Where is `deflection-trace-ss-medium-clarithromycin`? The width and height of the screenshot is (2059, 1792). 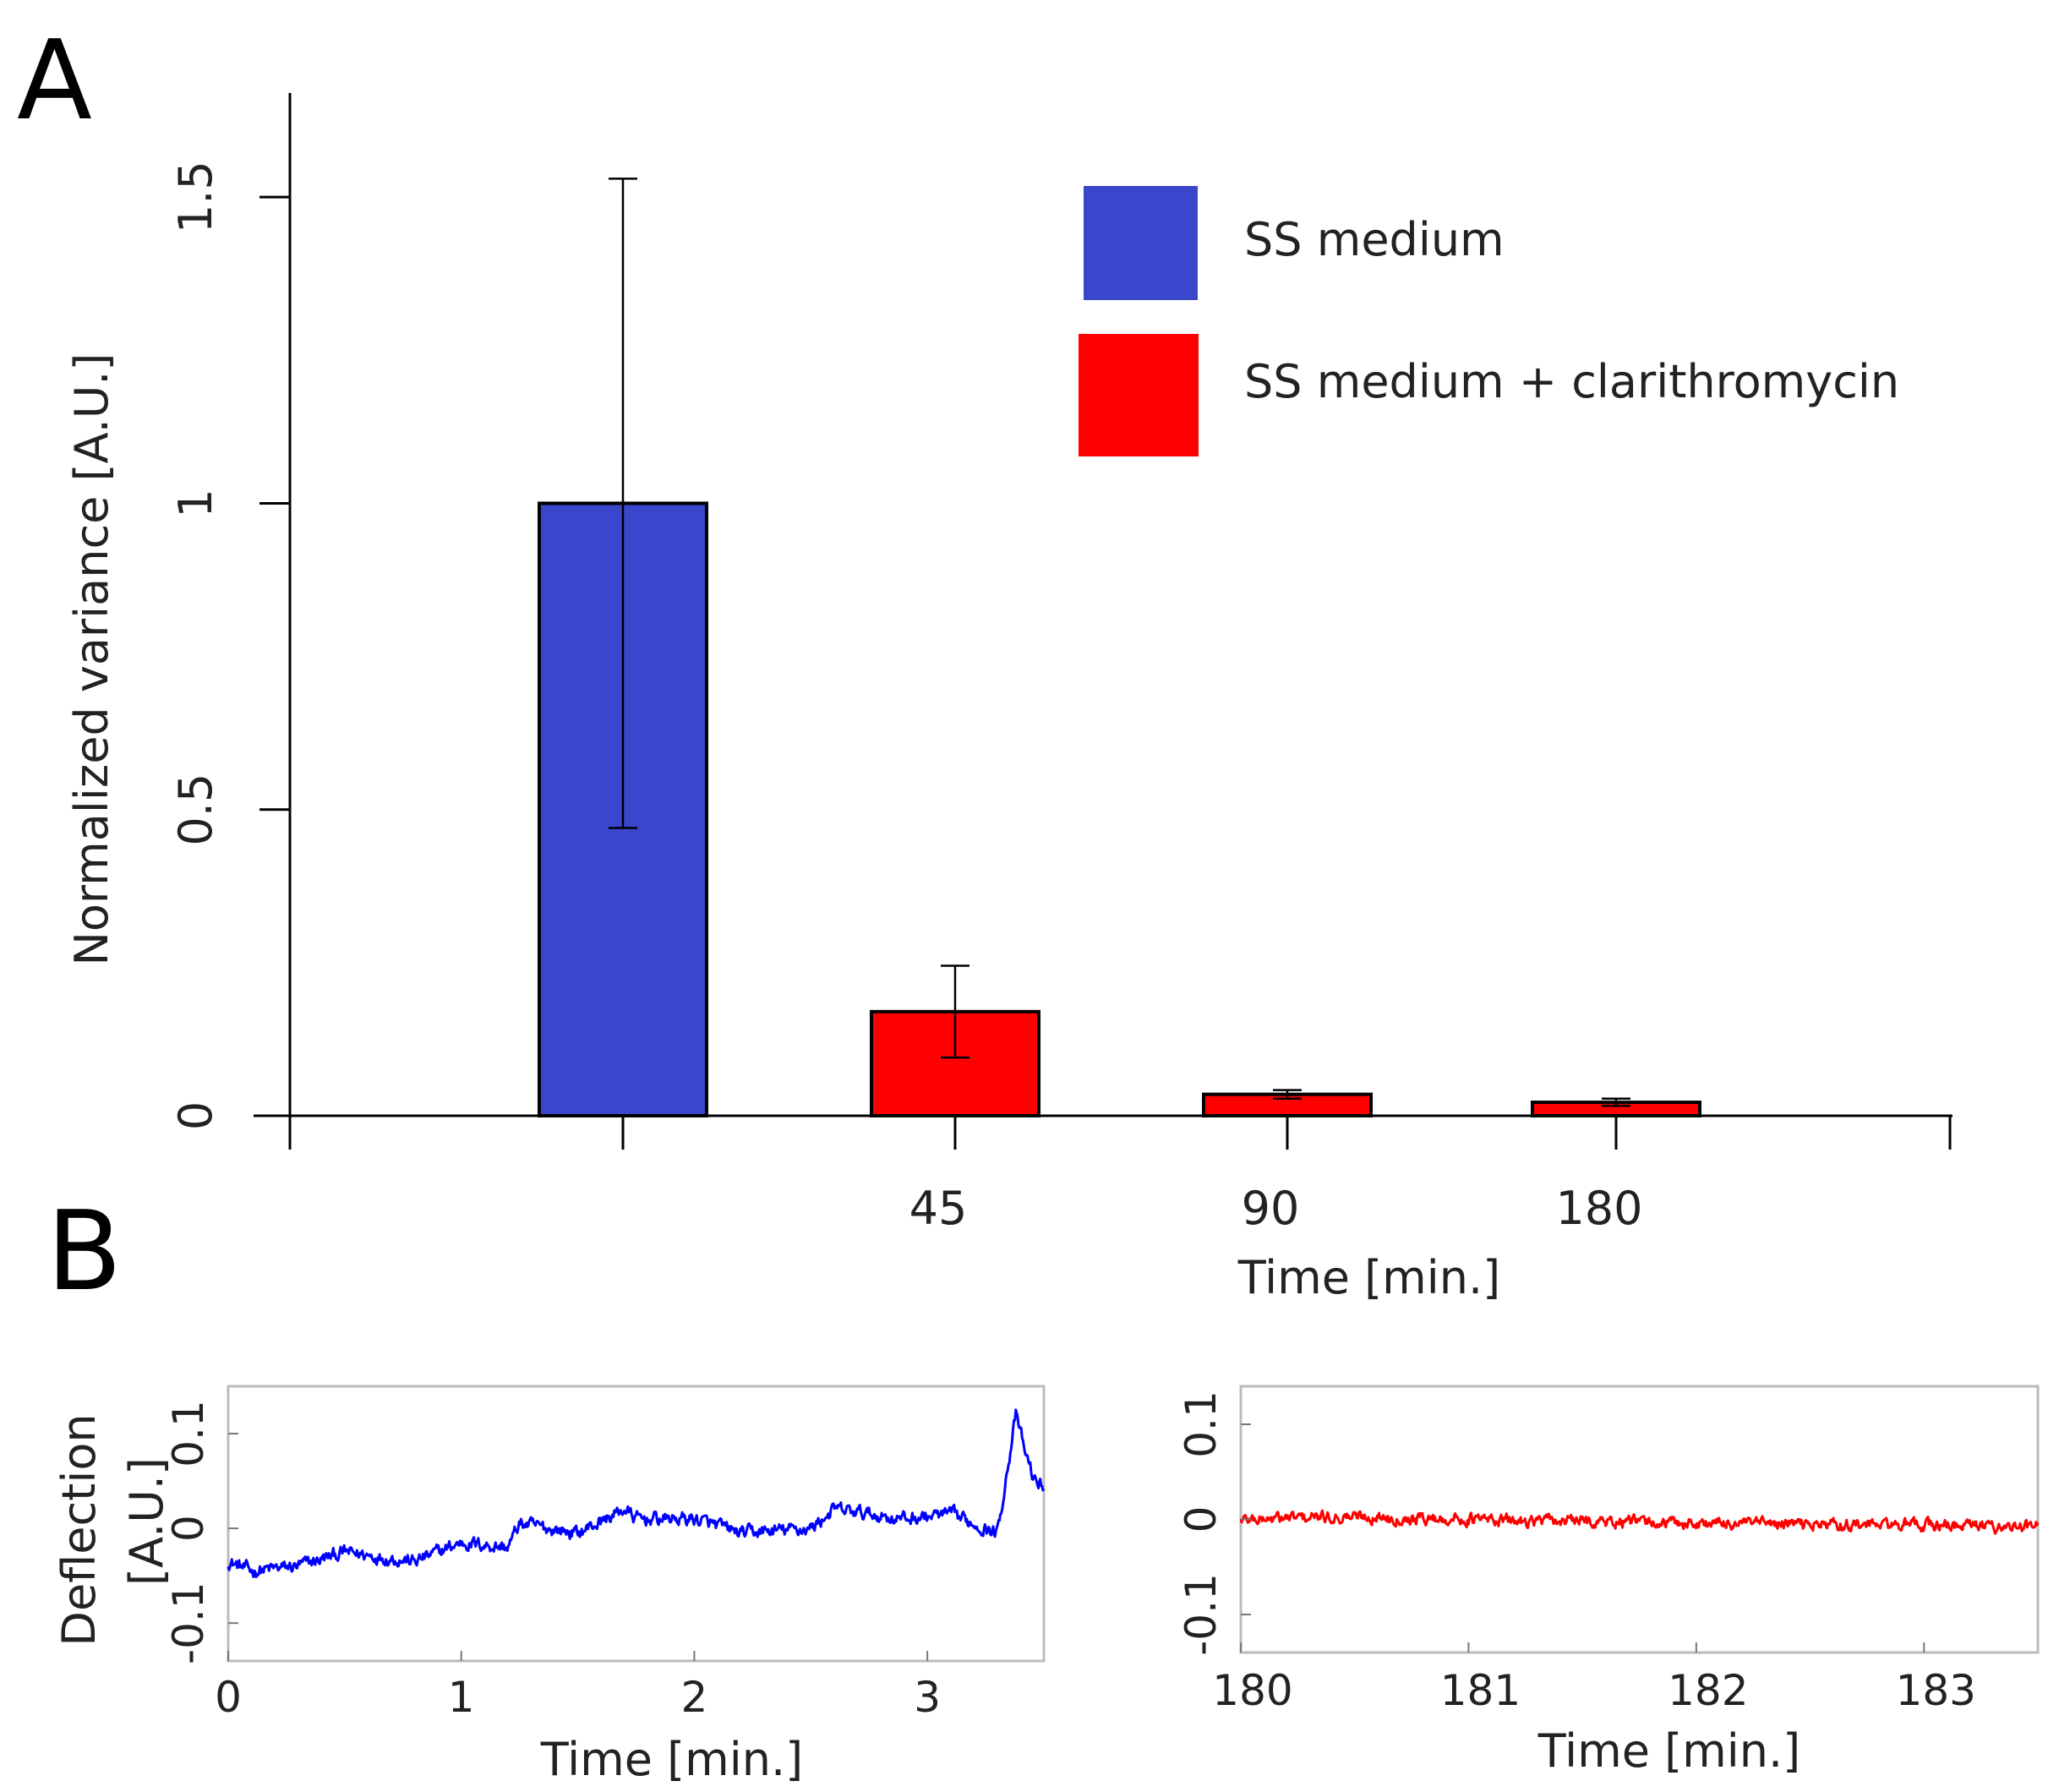 deflection-trace-ss-medium-clarithromycin is located at coordinates (1639, 1522).